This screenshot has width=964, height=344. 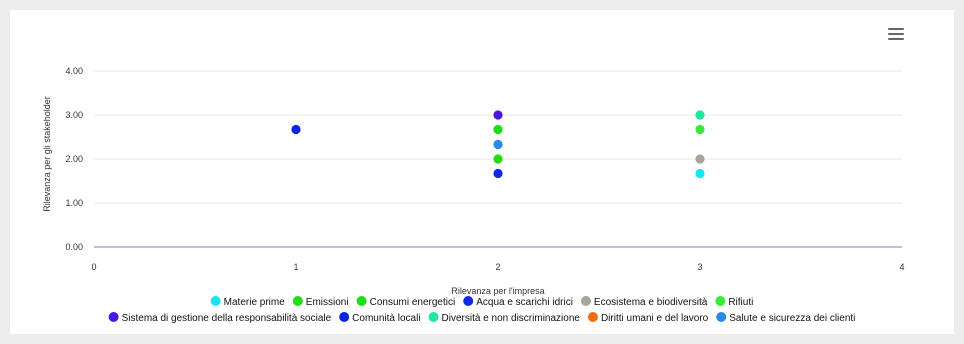 I want to click on legend-item: Materie prime, so click(x=248, y=302).